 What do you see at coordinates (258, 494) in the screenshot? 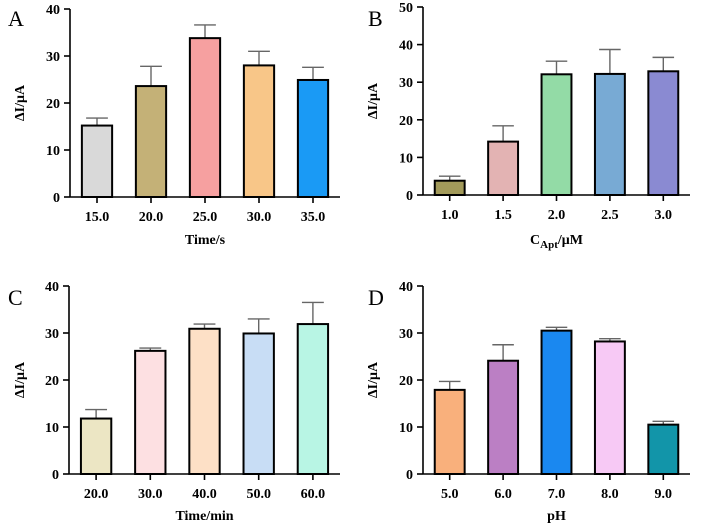
I see `x-tick-label: 50.0` at bounding box center [258, 494].